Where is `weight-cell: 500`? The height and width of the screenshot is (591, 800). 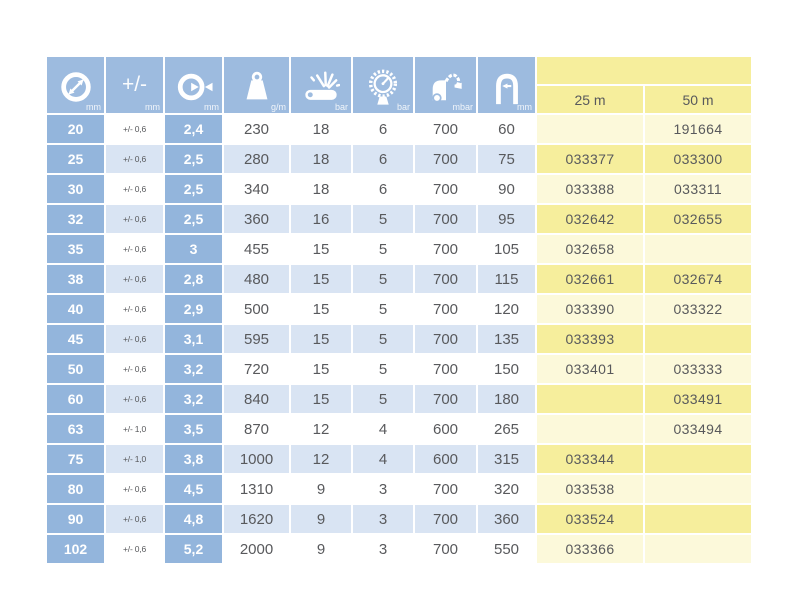 weight-cell: 500 is located at coordinates (256, 309).